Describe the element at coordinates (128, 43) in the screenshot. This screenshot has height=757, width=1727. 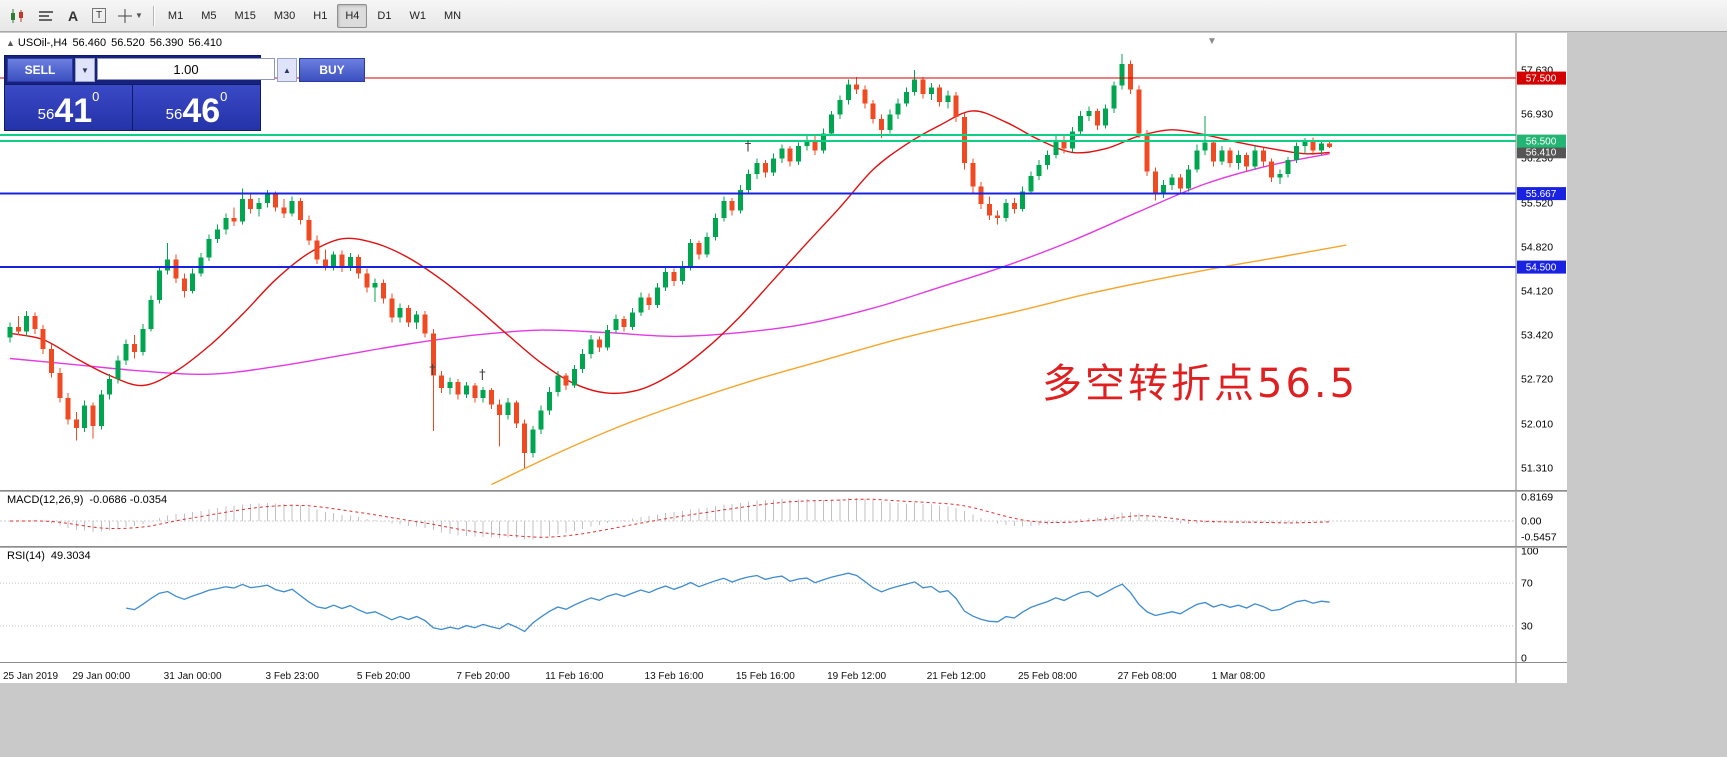
I see `high-value: 56.520` at that location.